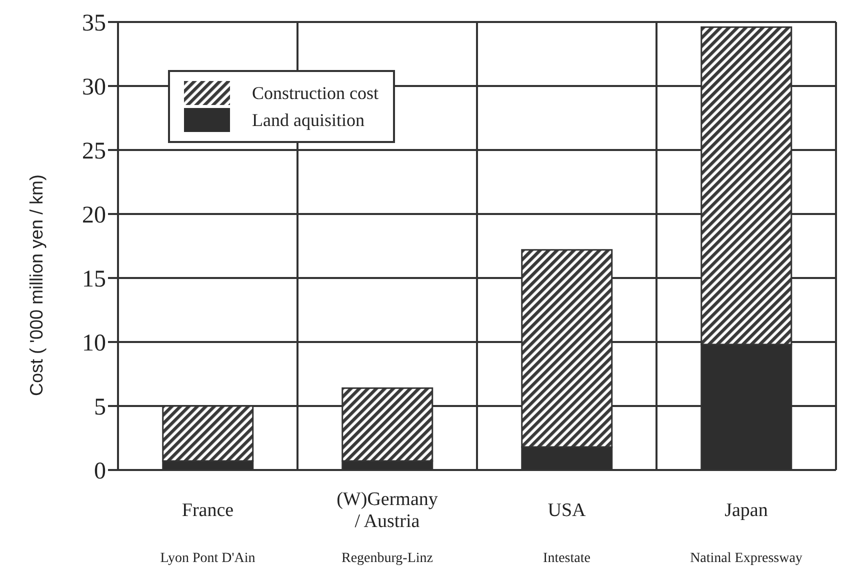 The height and width of the screenshot is (588, 864). What do you see at coordinates (94, 343) in the screenshot?
I see `y-tick-label: 10` at bounding box center [94, 343].